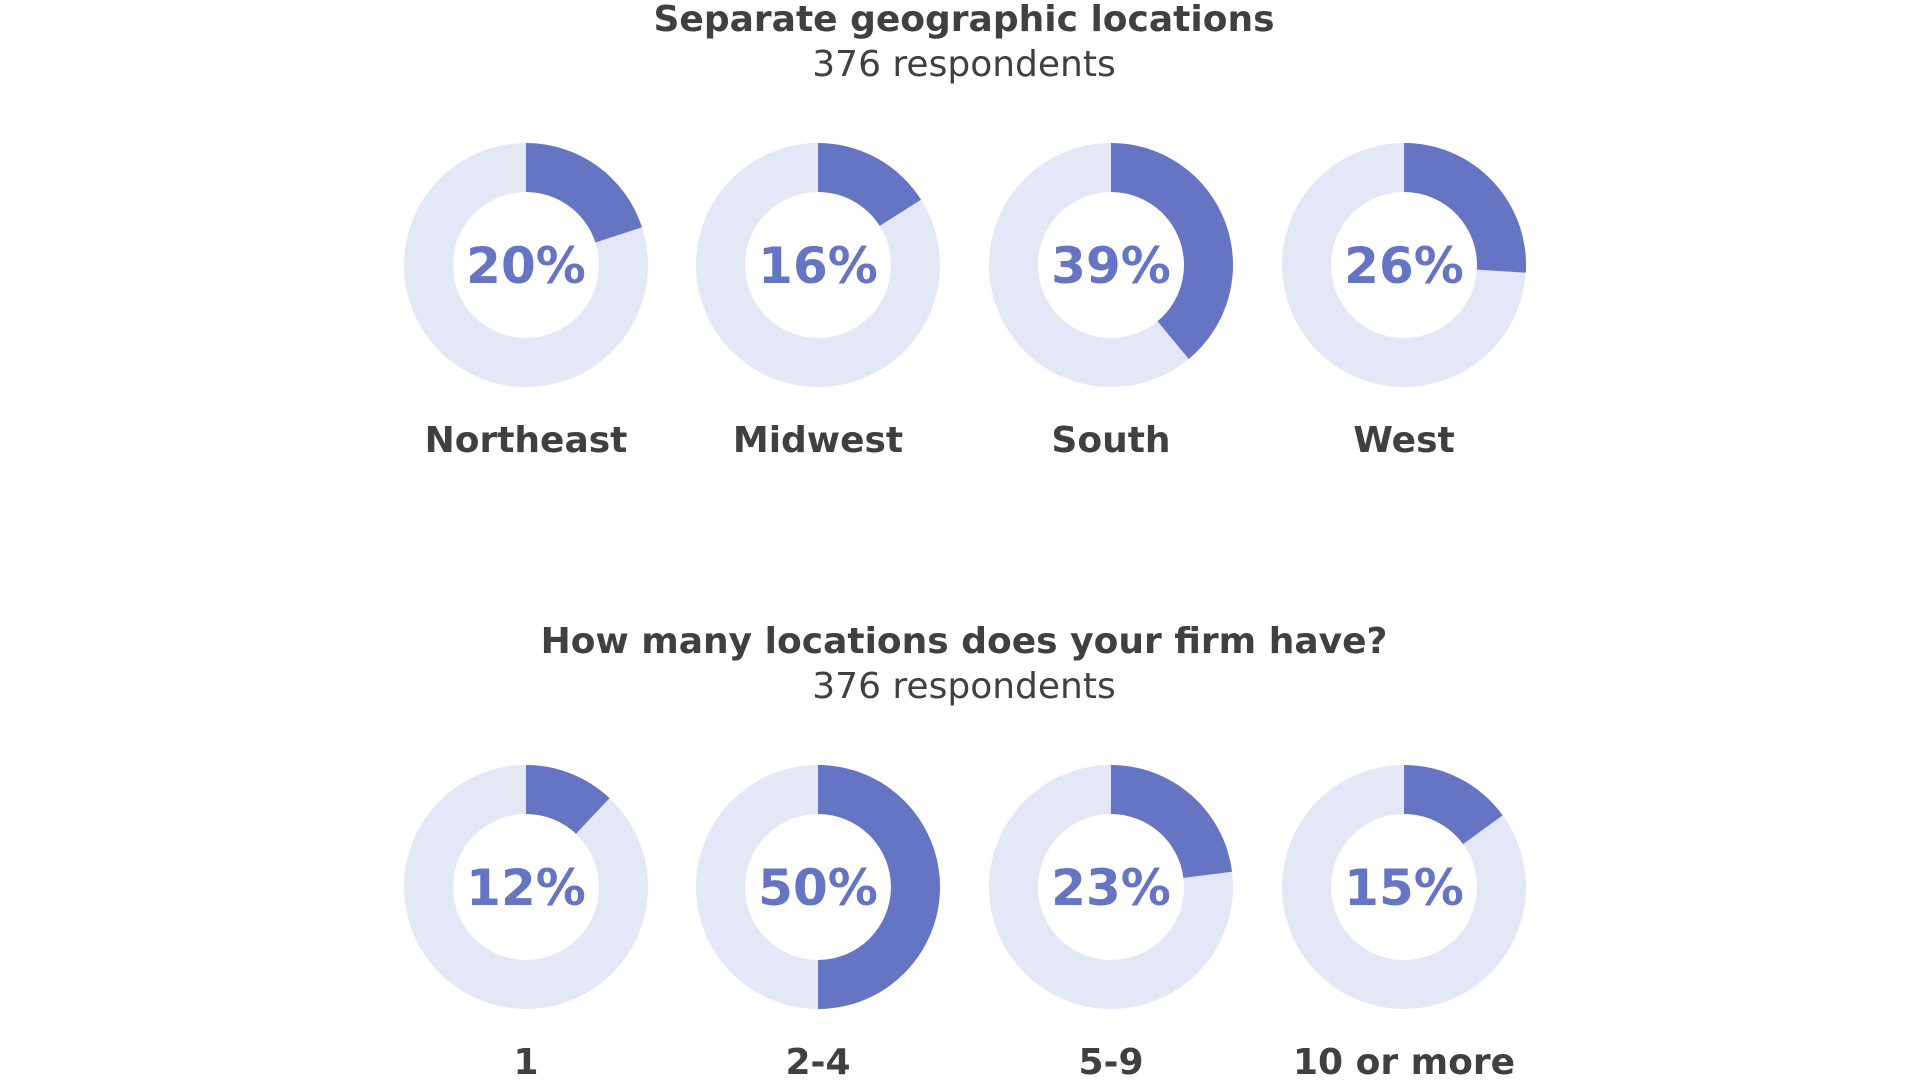  Describe the element at coordinates (1111, 922) in the screenshot. I see `donut-5-9: 23% 5-9` at that location.